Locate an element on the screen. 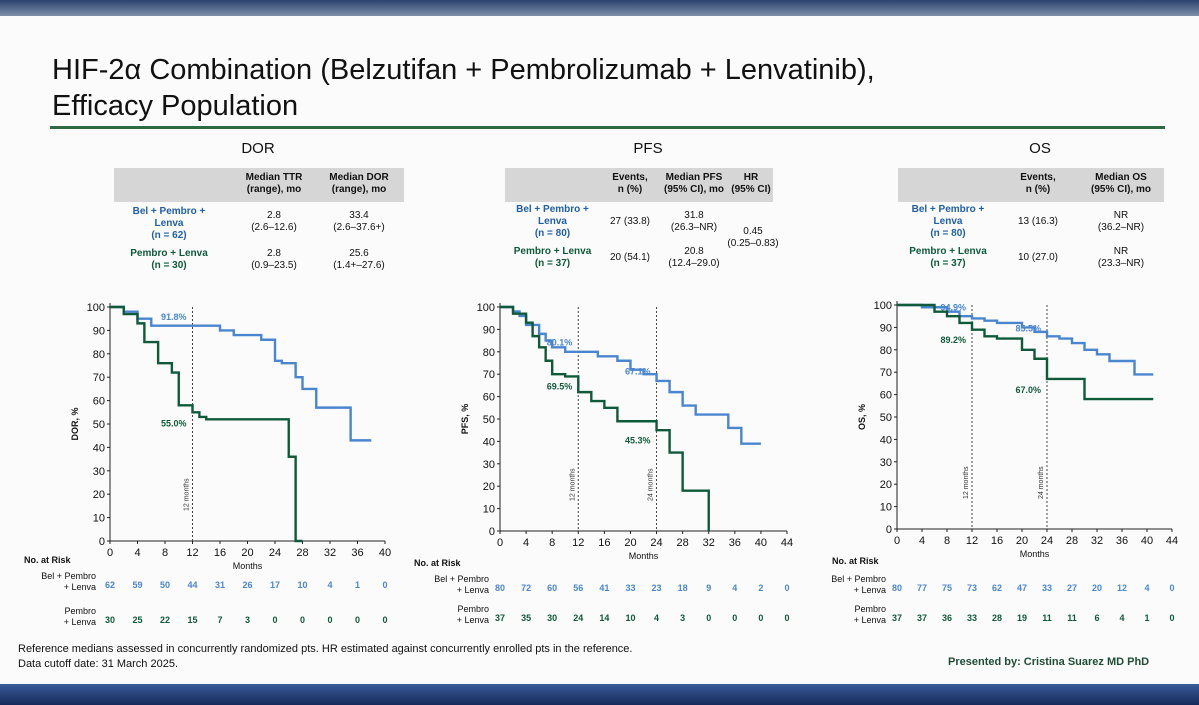 The height and width of the screenshot is (705, 1199). pfs-h1b: n (%) is located at coordinates (630, 189).